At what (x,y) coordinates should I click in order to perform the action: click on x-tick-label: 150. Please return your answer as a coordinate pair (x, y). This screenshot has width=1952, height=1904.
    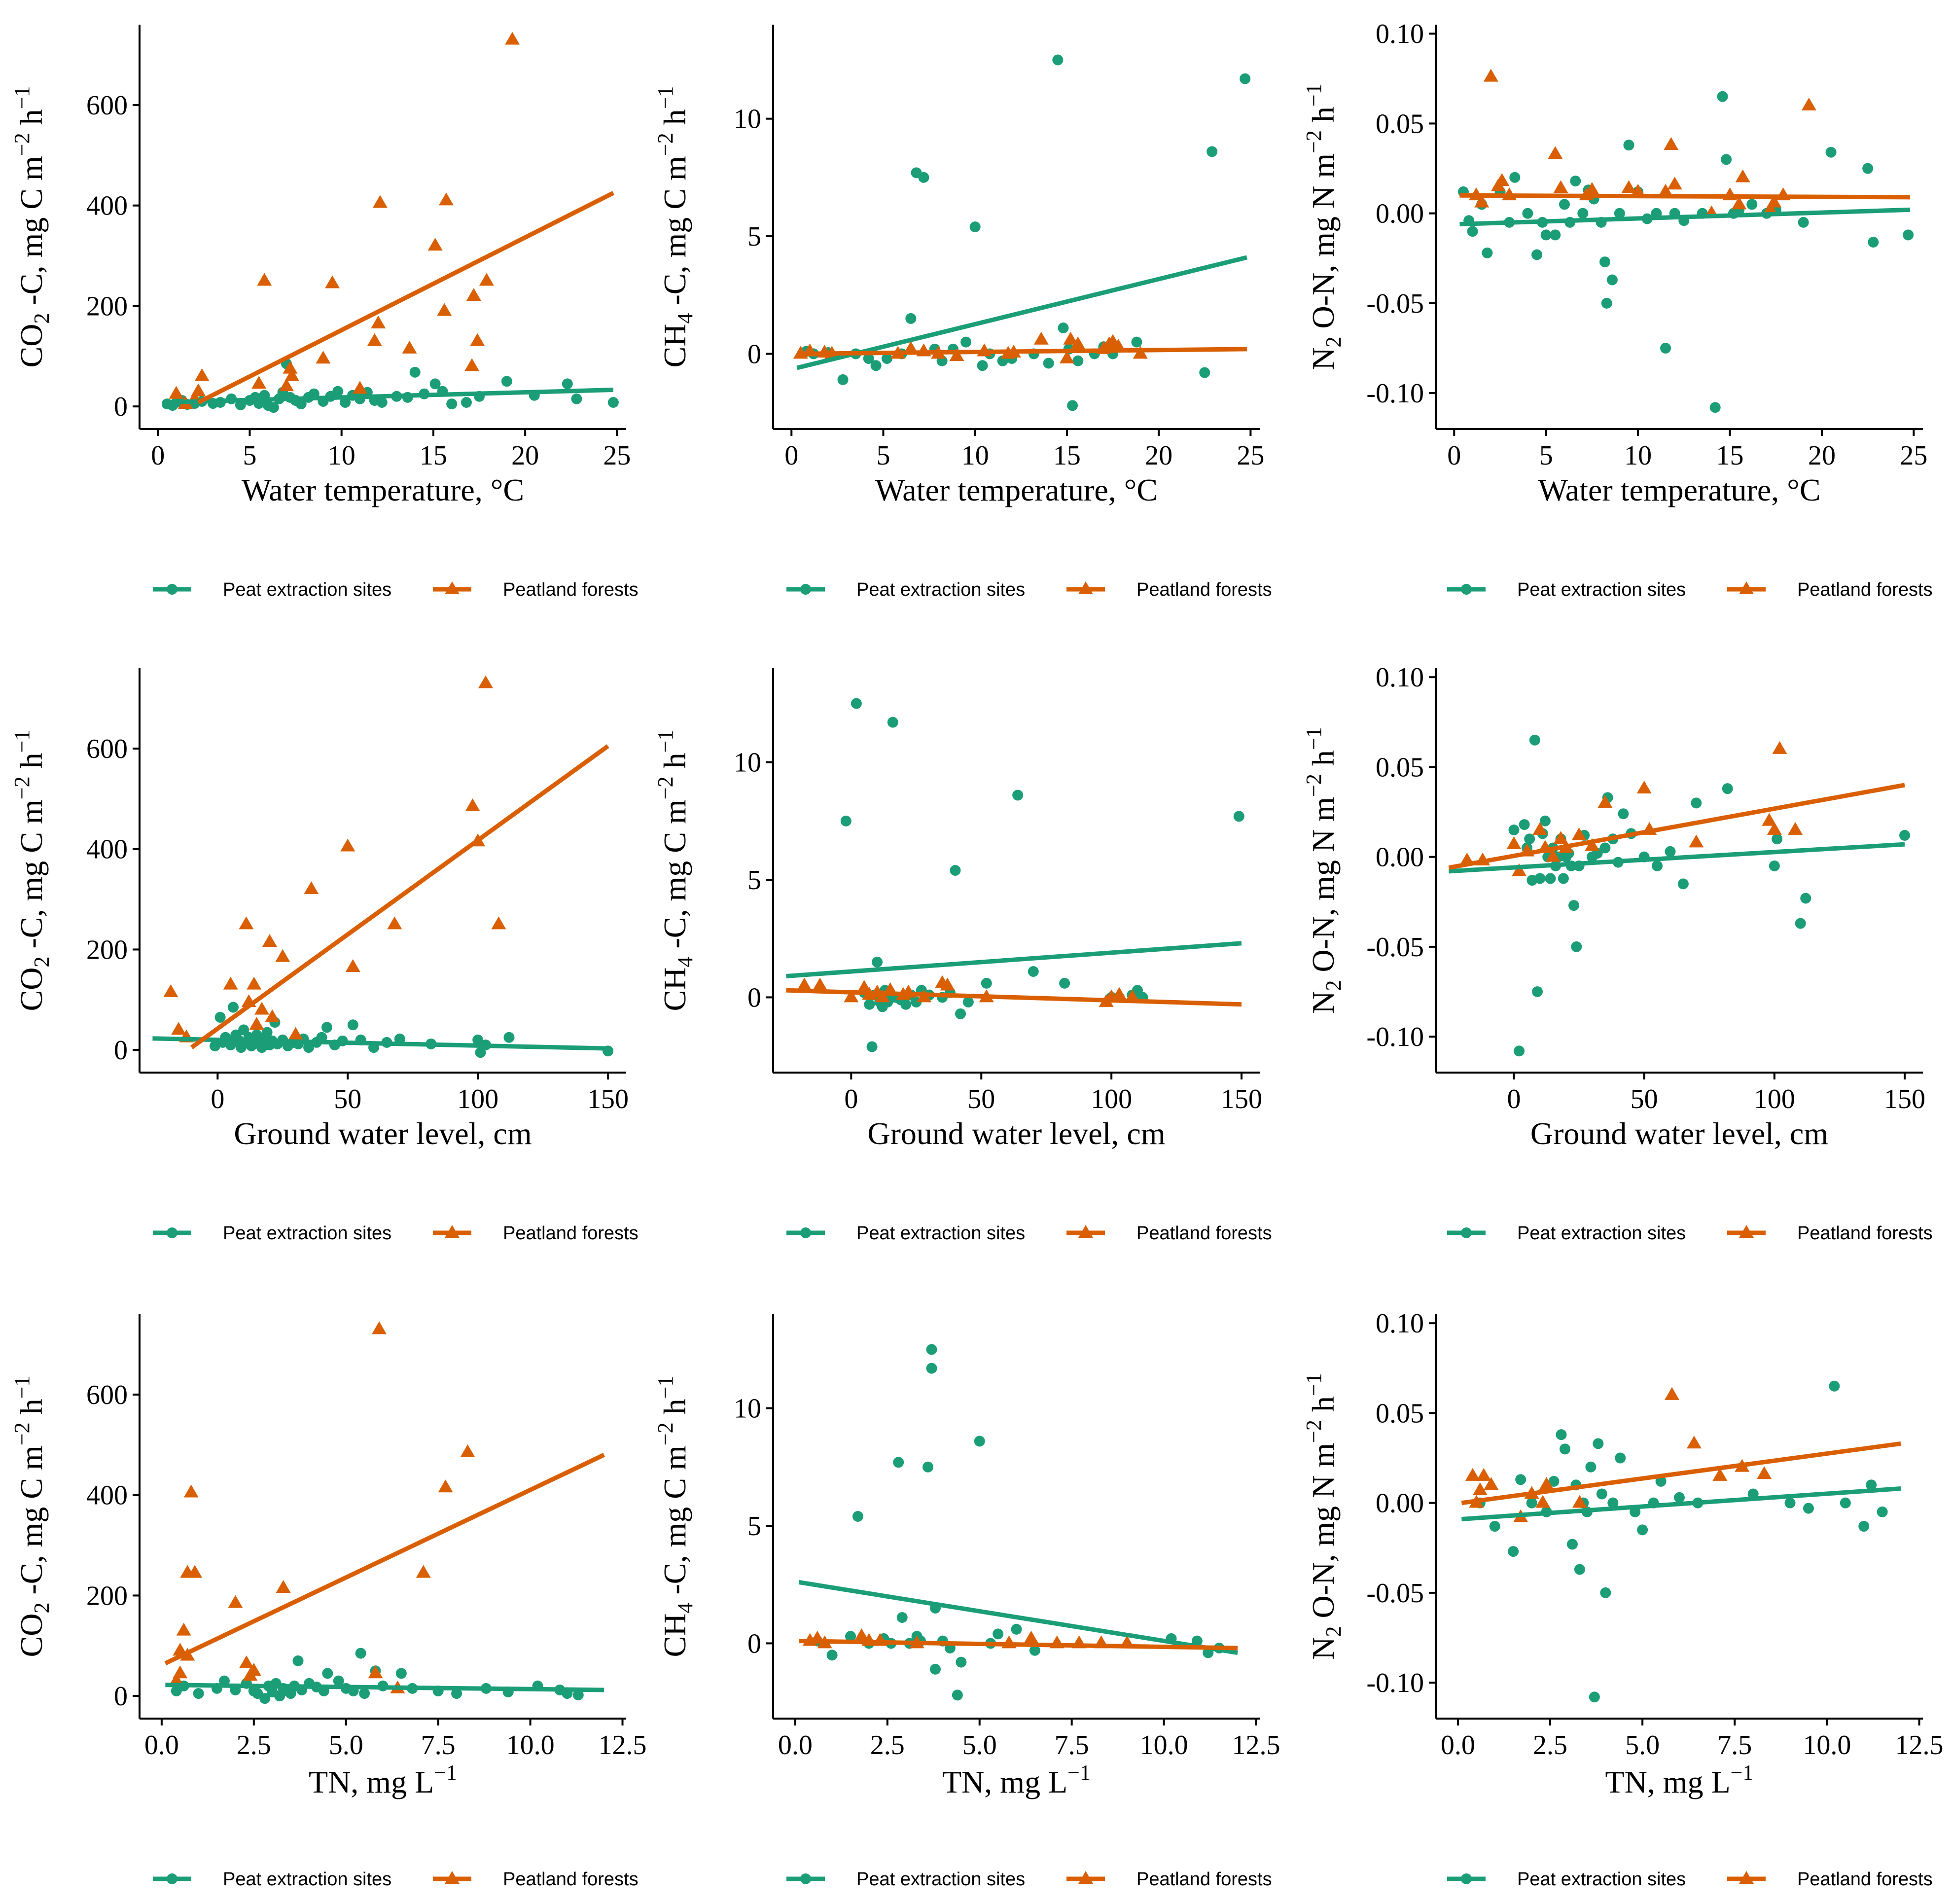
    Looking at the image, I should click on (608, 1099).